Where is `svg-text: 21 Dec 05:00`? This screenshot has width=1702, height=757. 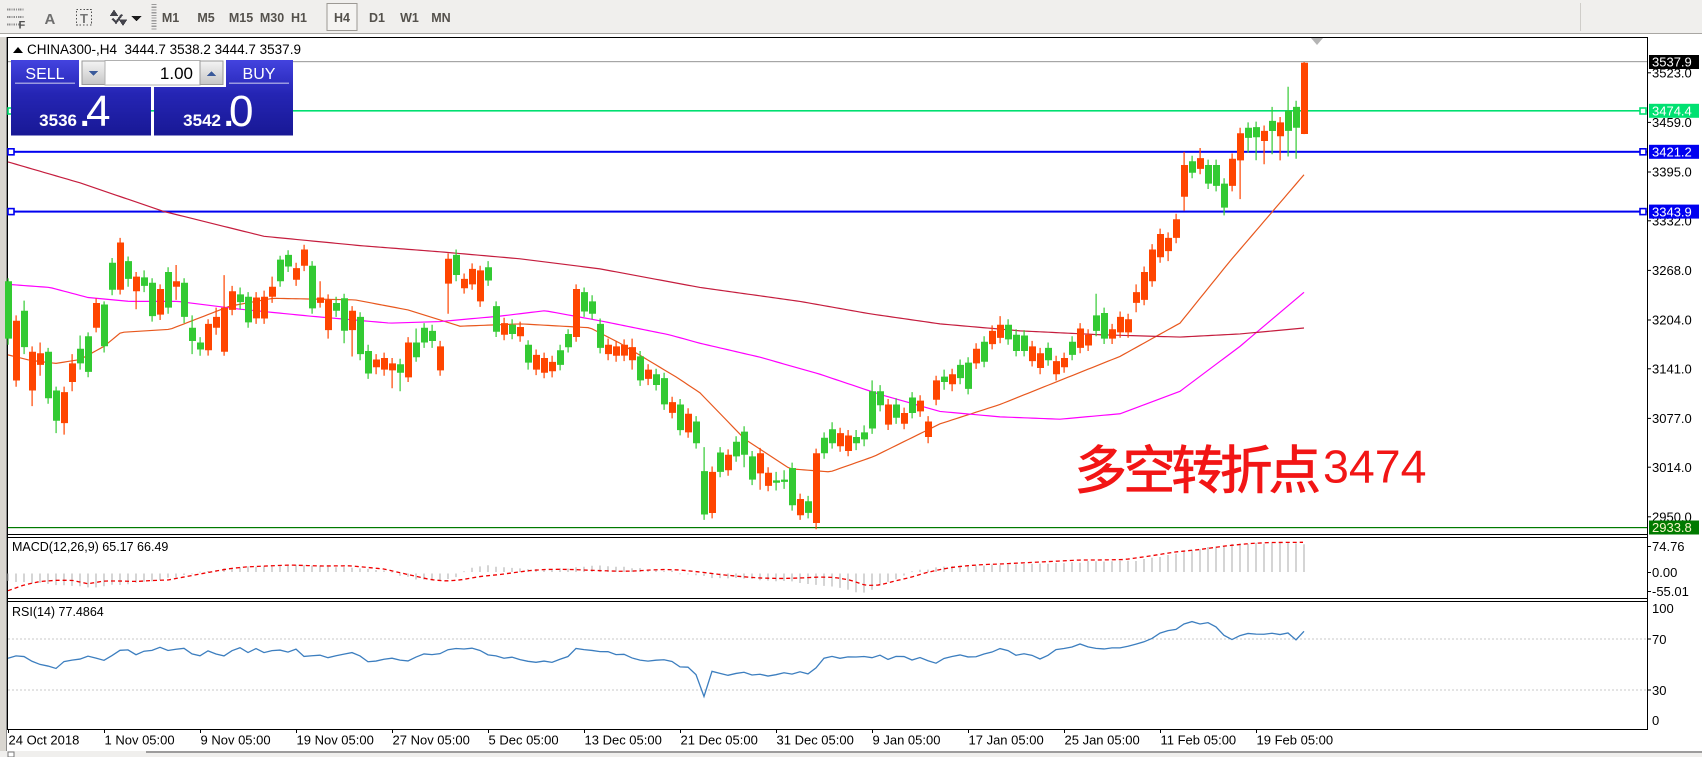 svg-text: 21 Dec 05:00 is located at coordinates (719, 740).